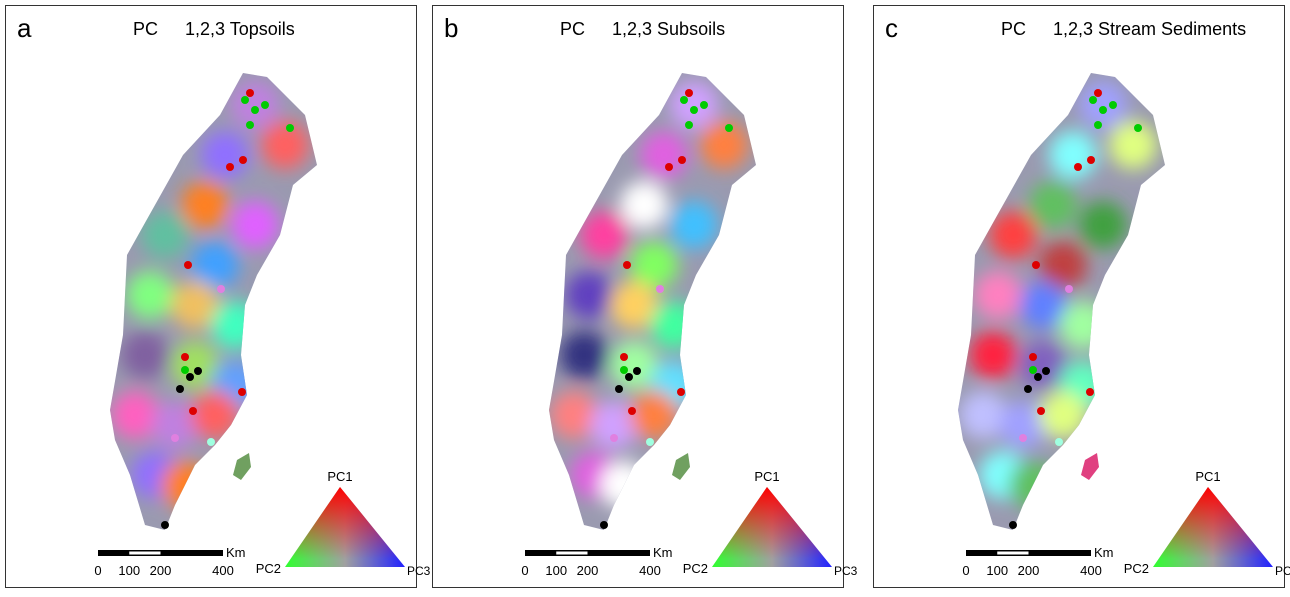  What do you see at coordinates (650, 570) in the screenshot?
I see `scale-label: 400` at bounding box center [650, 570].